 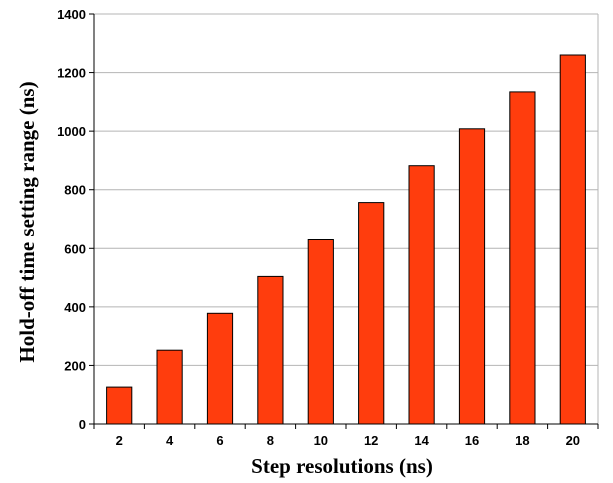 What do you see at coordinates (522, 440) in the screenshot?
I see `x-tick-label: 18` at bounding box center [522, 440].